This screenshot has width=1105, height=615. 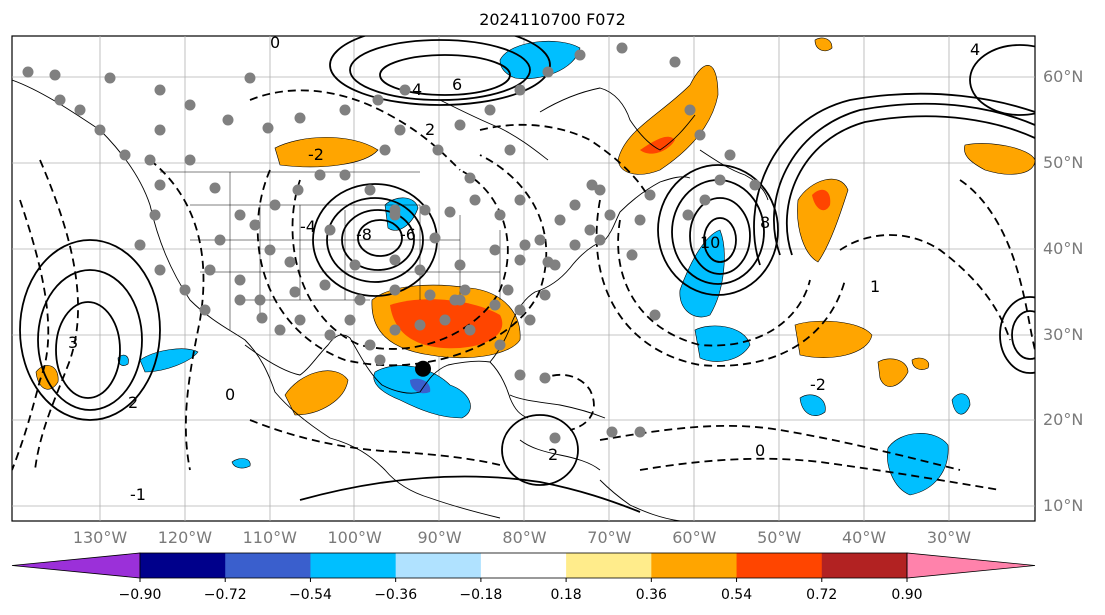 What do you see at coordinates (552, 19) in the screenshot?
I see `map-title: 2024110700 F072` at bounding box center [552, 19].